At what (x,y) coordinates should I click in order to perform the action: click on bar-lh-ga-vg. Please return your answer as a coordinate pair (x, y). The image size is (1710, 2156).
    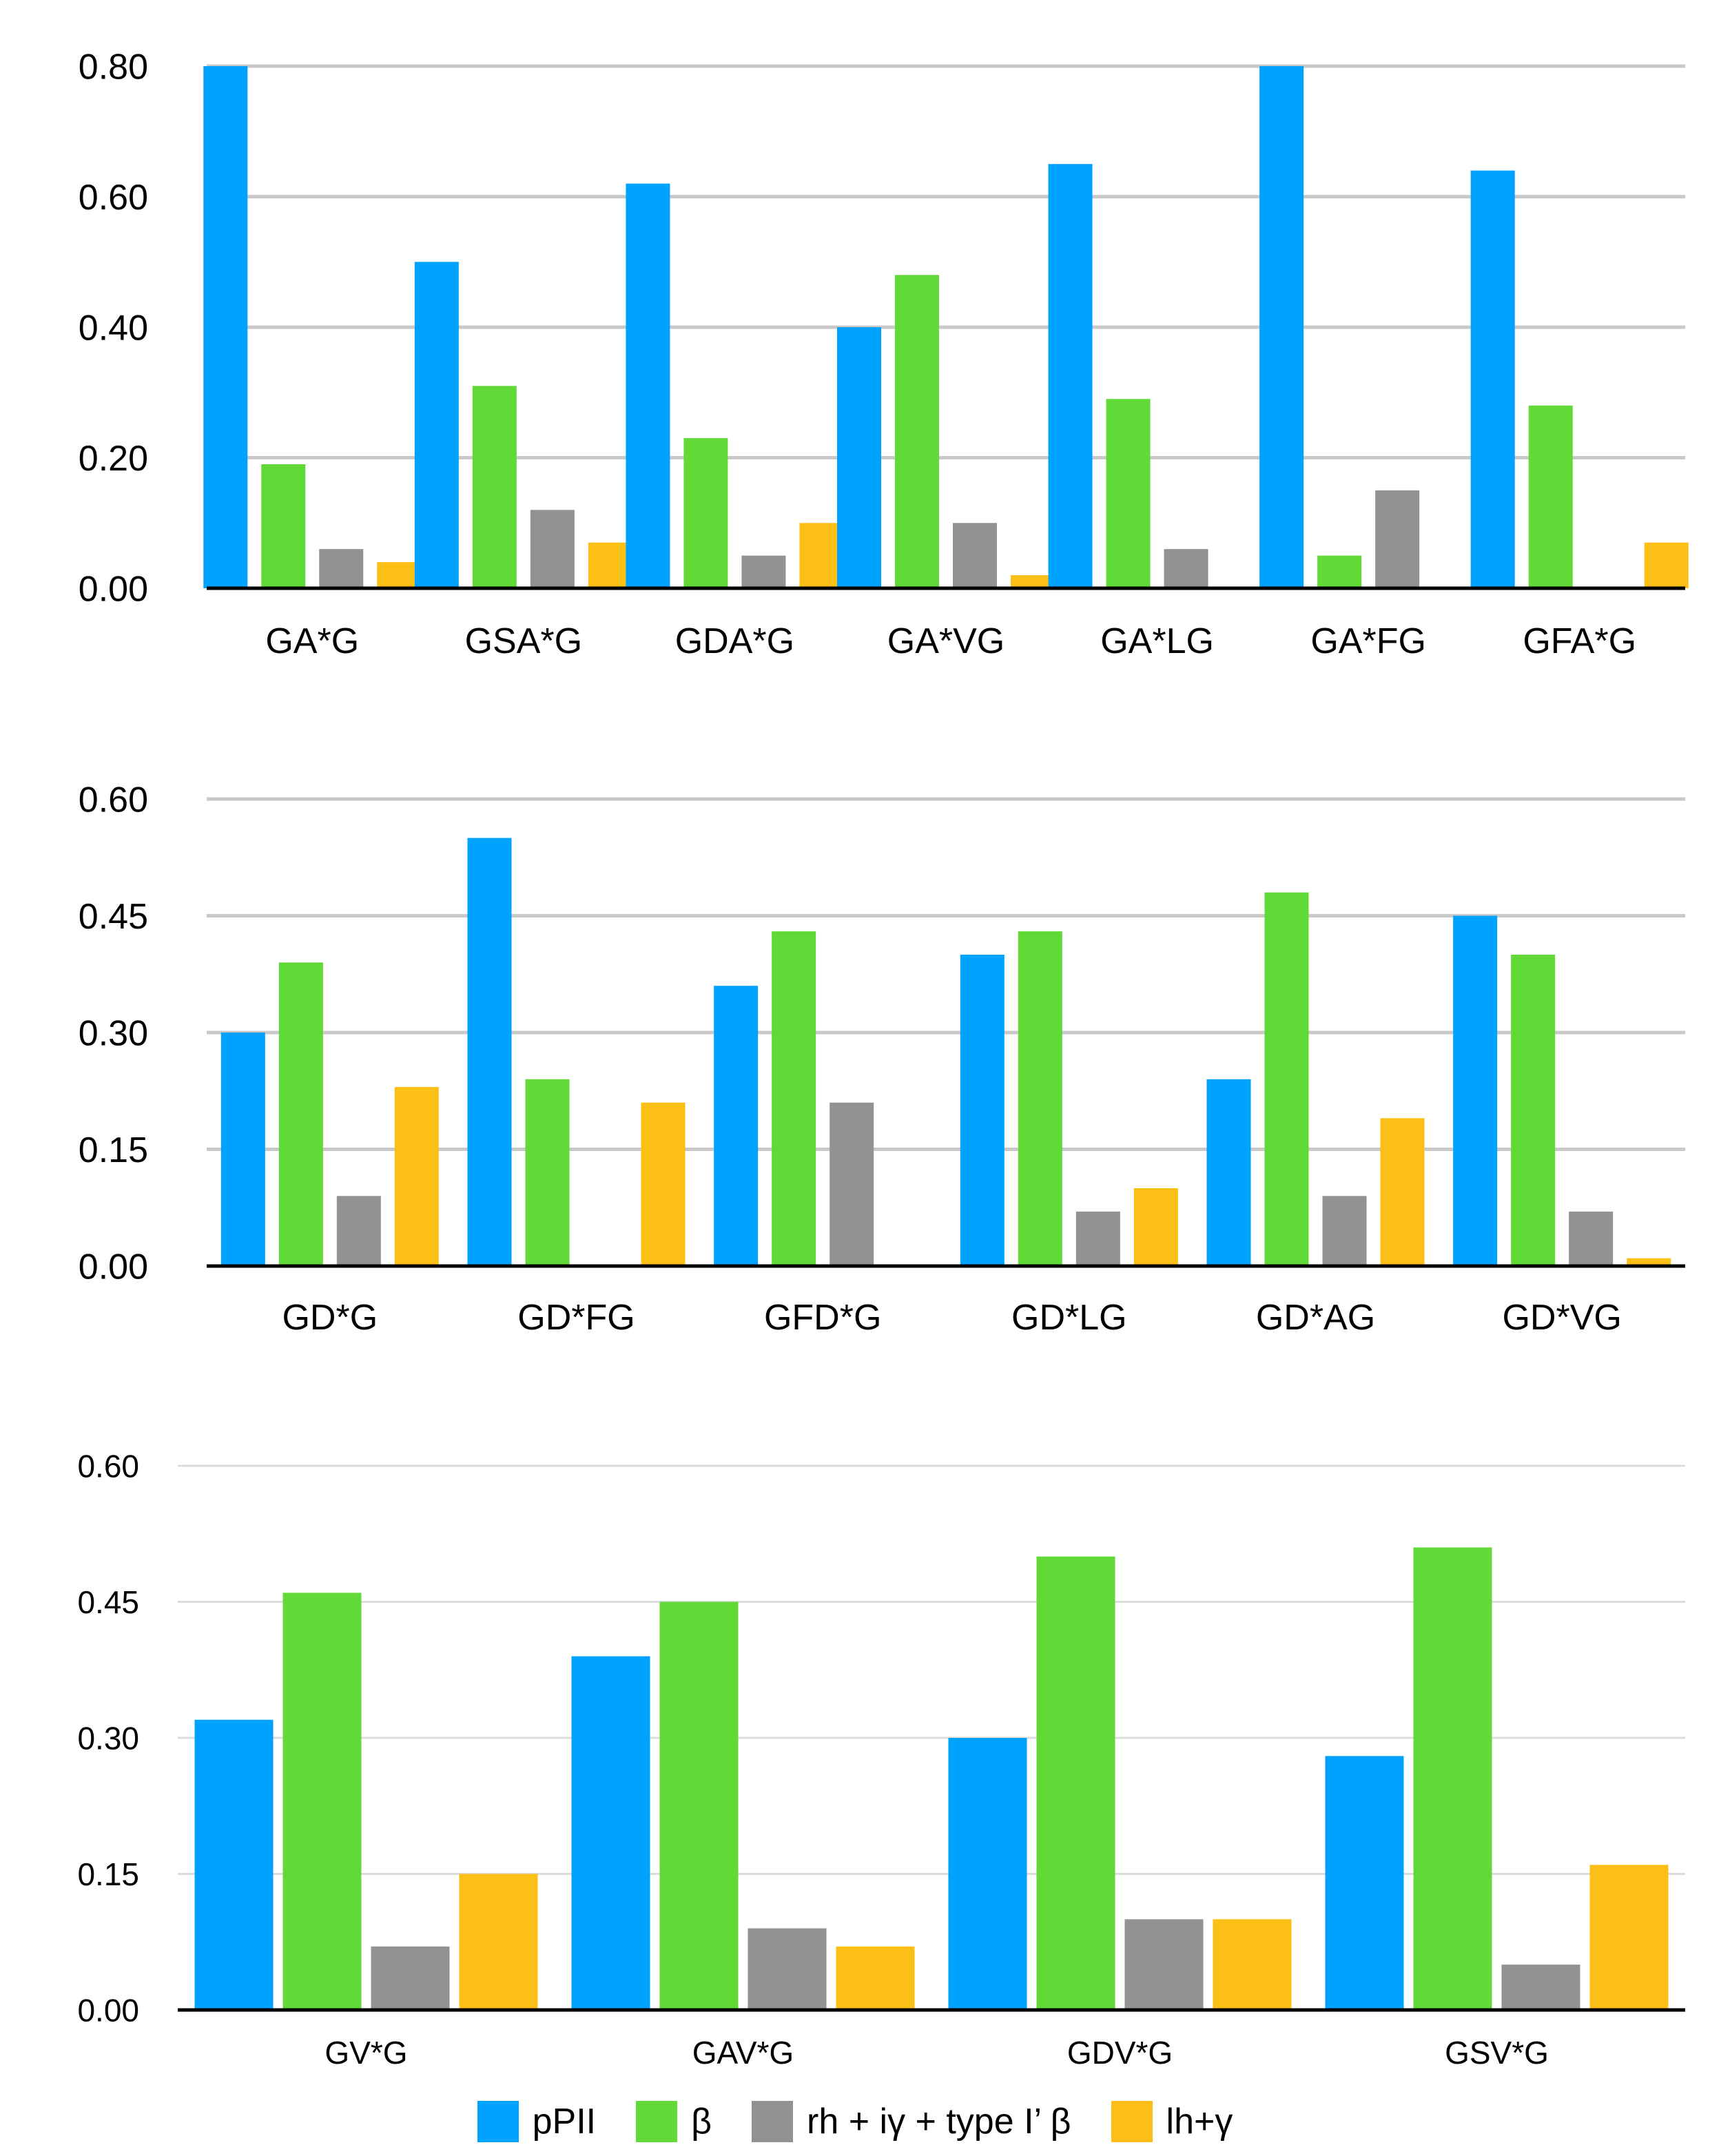
    Looking at the image, I should click on (1033, 581).